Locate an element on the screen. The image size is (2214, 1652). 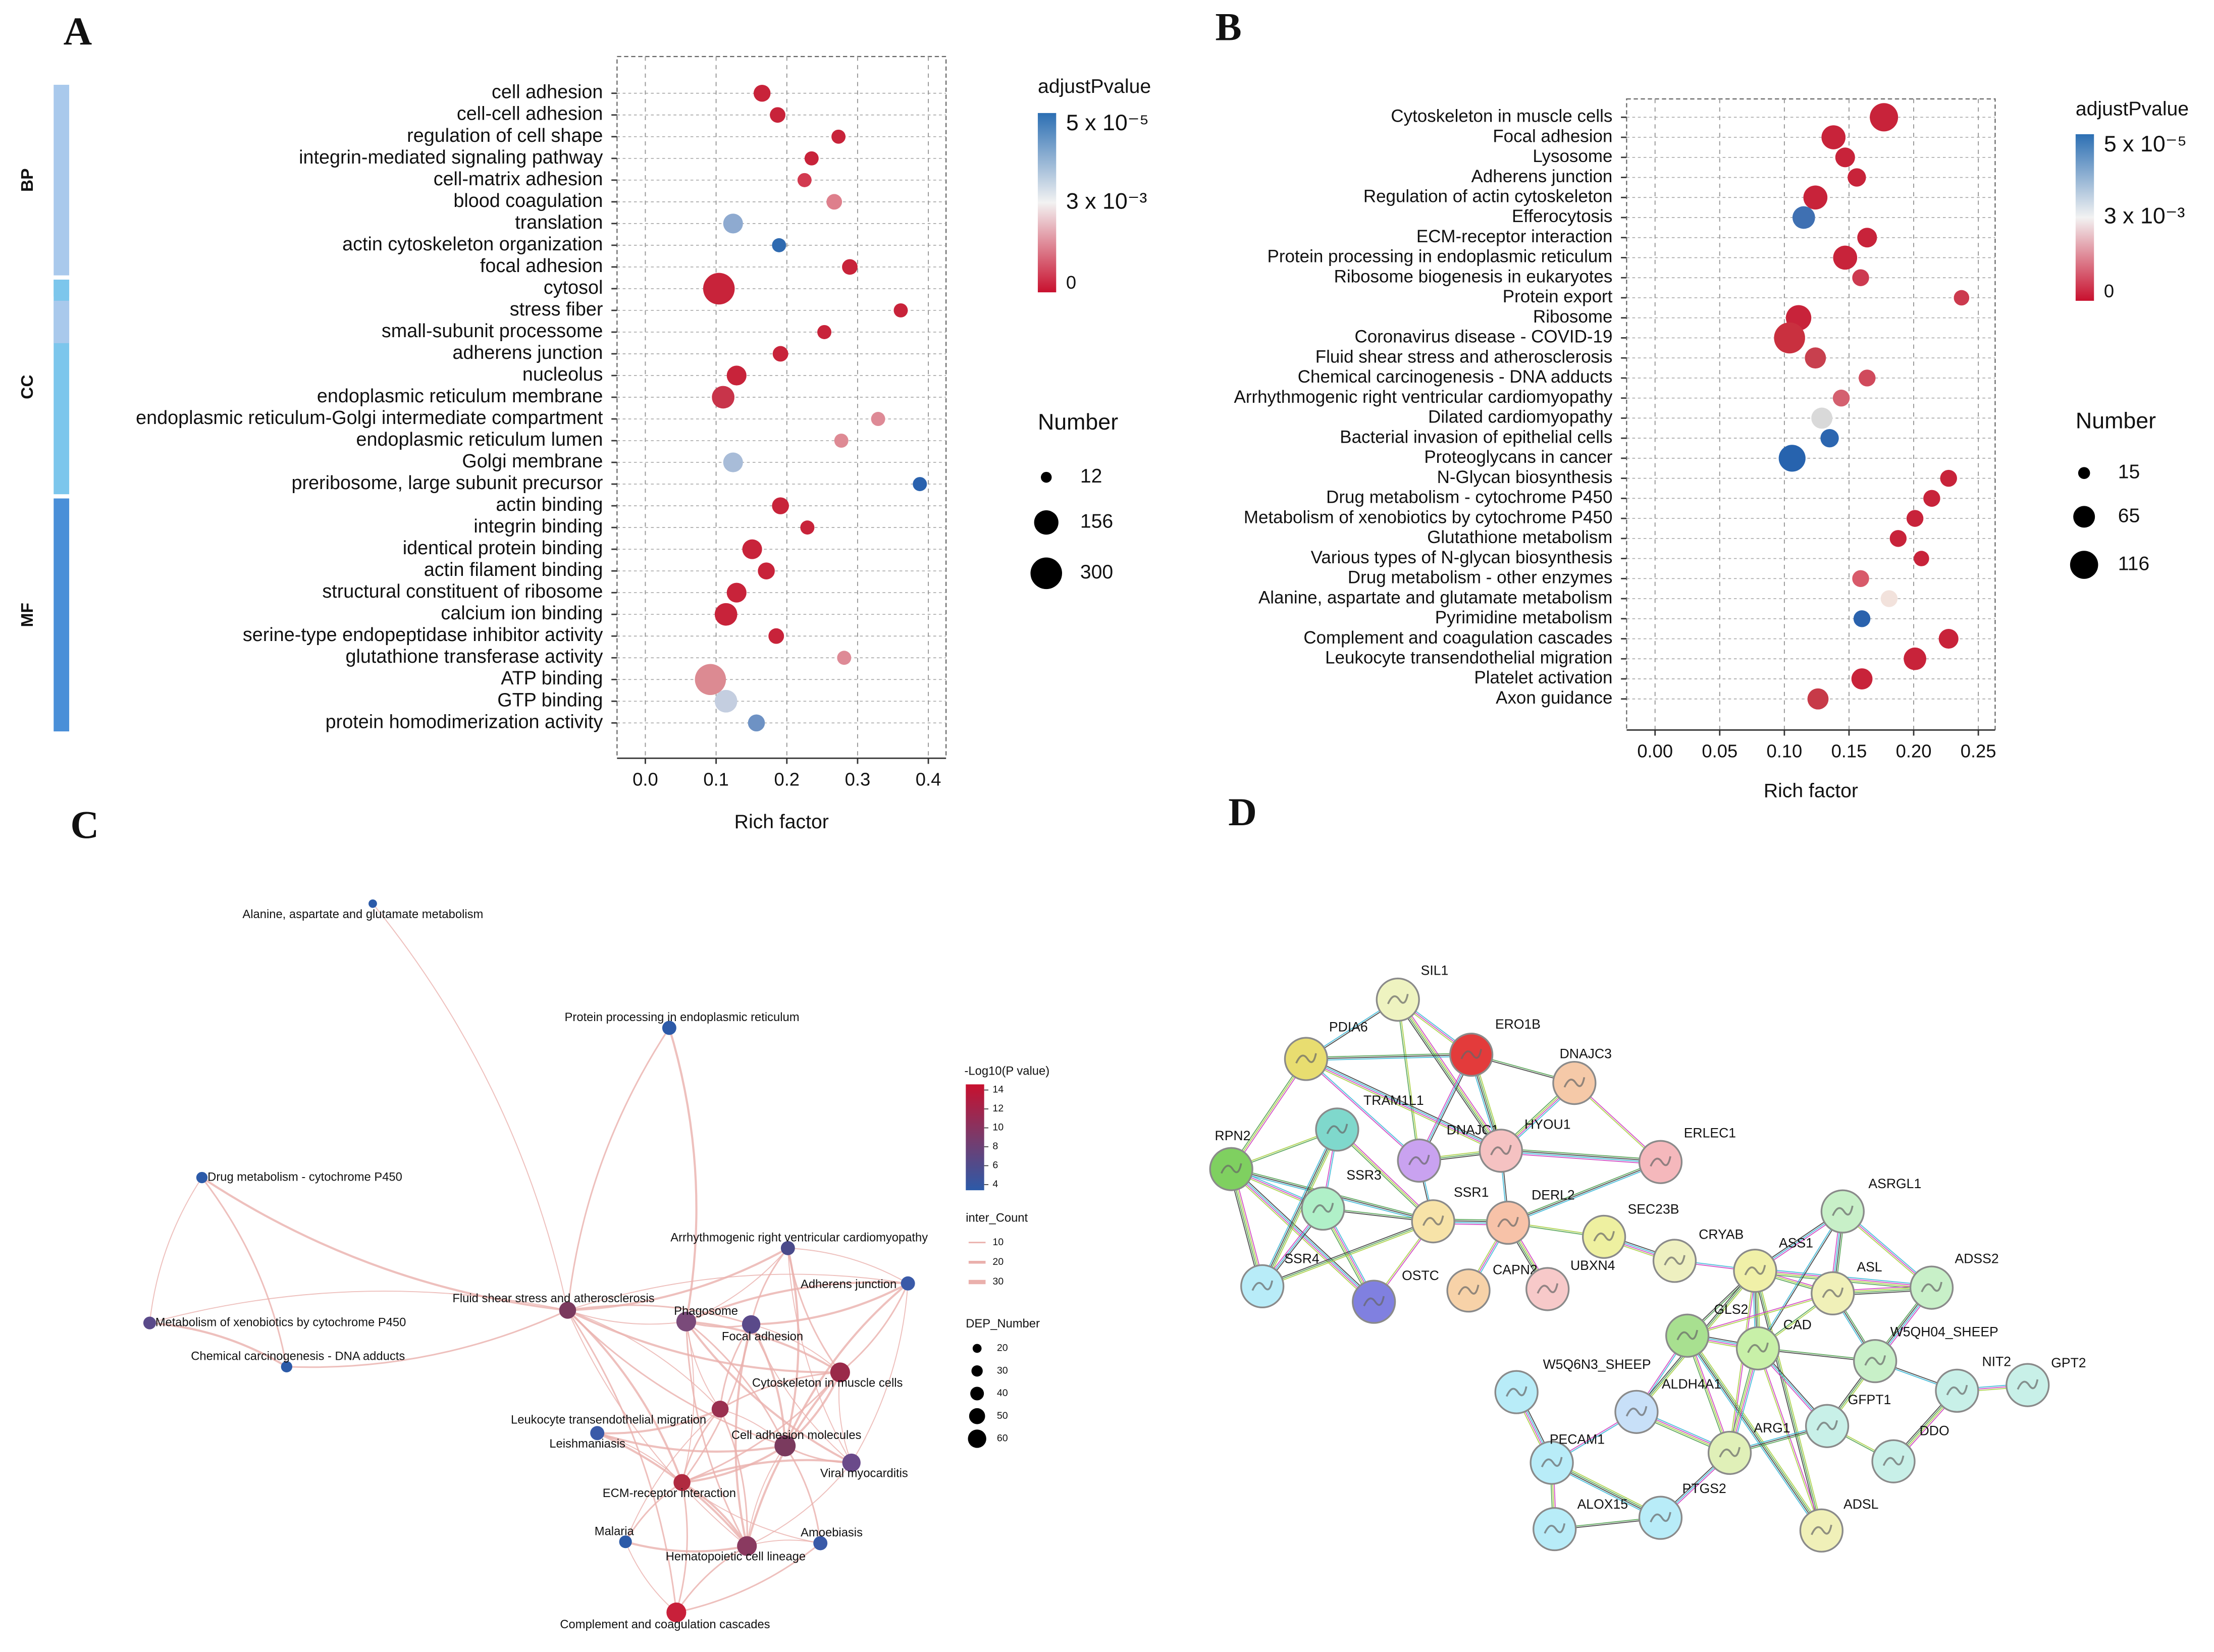
node-label: GPT2 is located at coordinates (2068, 1362).